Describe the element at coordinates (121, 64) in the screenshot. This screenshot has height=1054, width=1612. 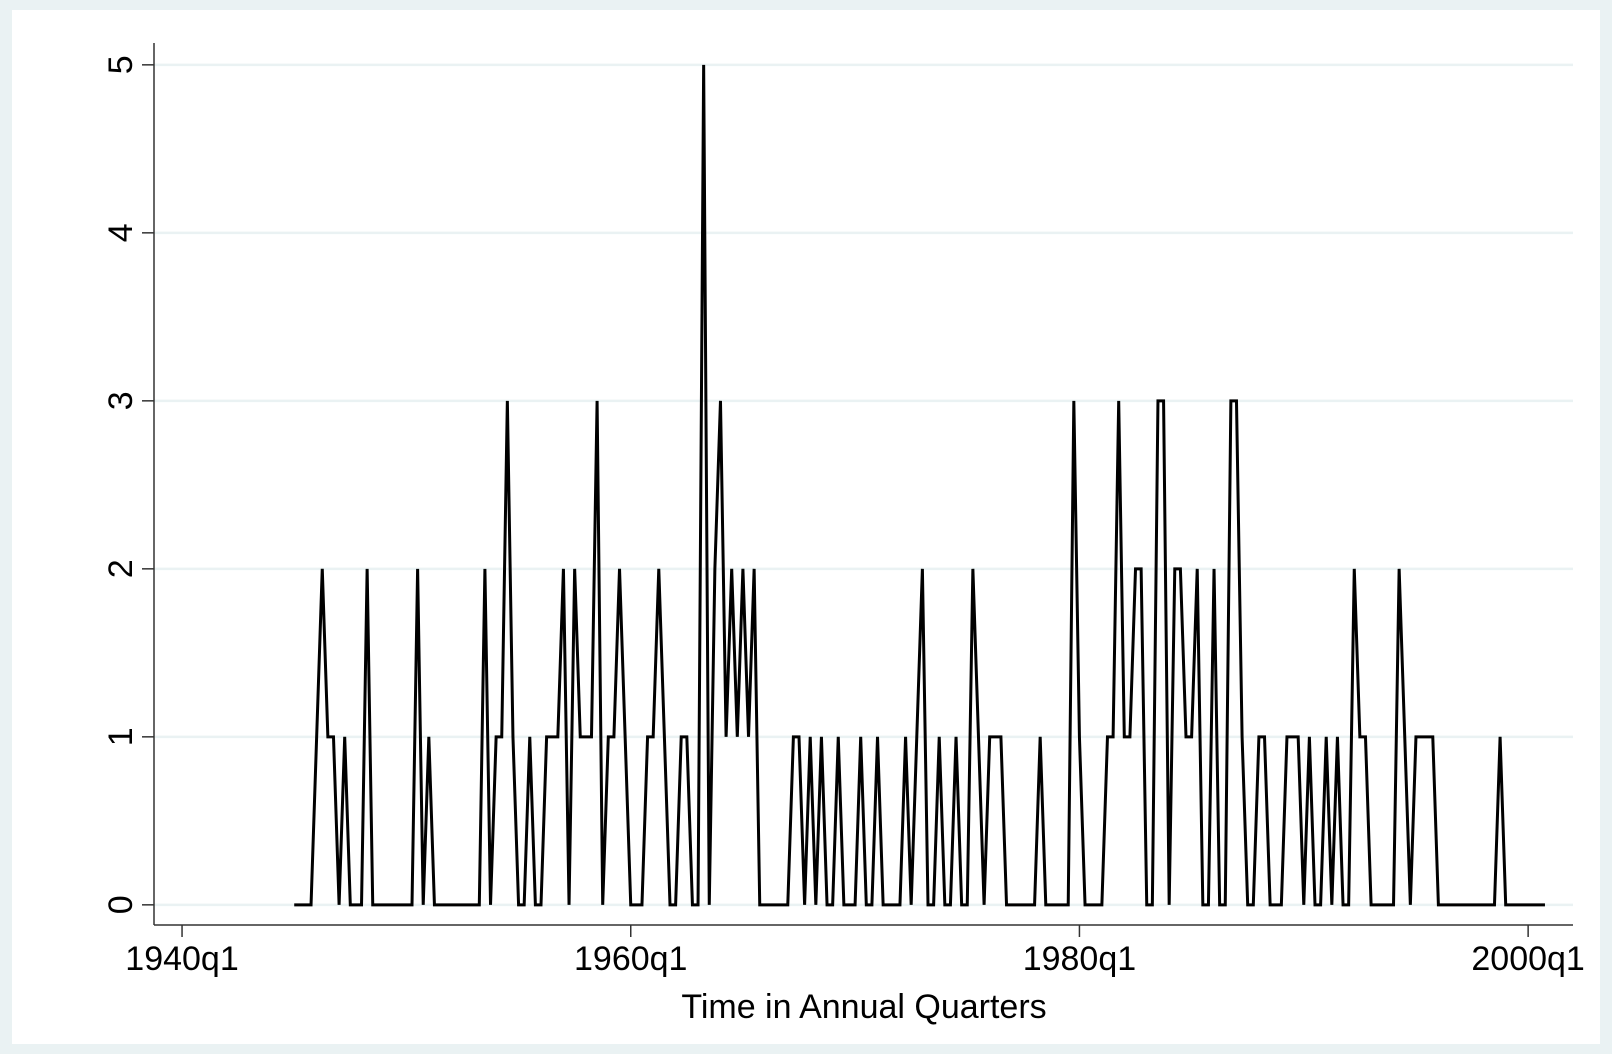
I see `y-tick-label: 5` at that location.